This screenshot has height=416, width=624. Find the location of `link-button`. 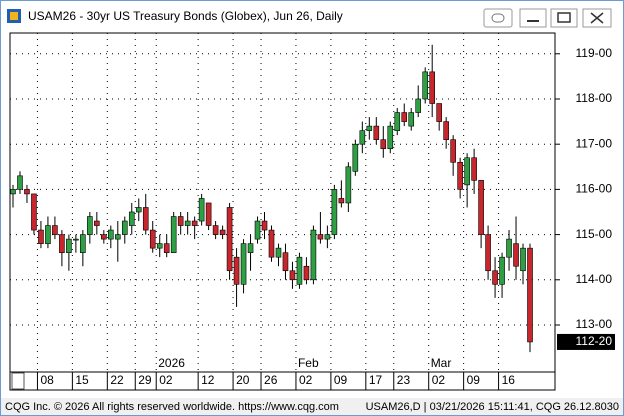

link-button is located at coordinates (498, 18).